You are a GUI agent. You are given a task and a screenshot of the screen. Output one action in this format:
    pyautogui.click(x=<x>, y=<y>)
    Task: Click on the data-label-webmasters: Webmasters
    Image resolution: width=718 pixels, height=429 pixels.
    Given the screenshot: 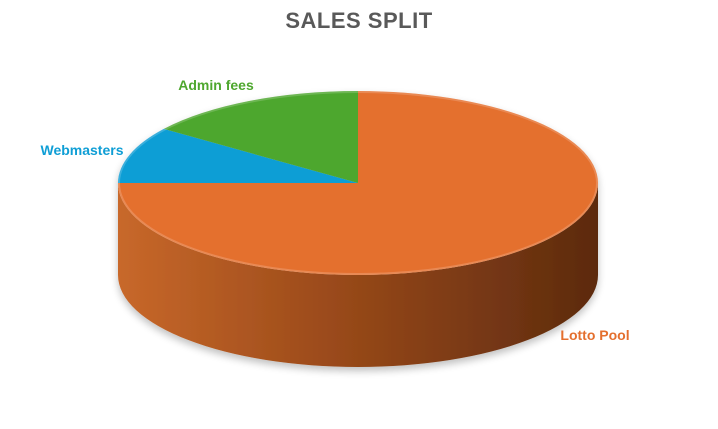 What is the action you would take?
    pyautogui.click(x=81, y=150)
    